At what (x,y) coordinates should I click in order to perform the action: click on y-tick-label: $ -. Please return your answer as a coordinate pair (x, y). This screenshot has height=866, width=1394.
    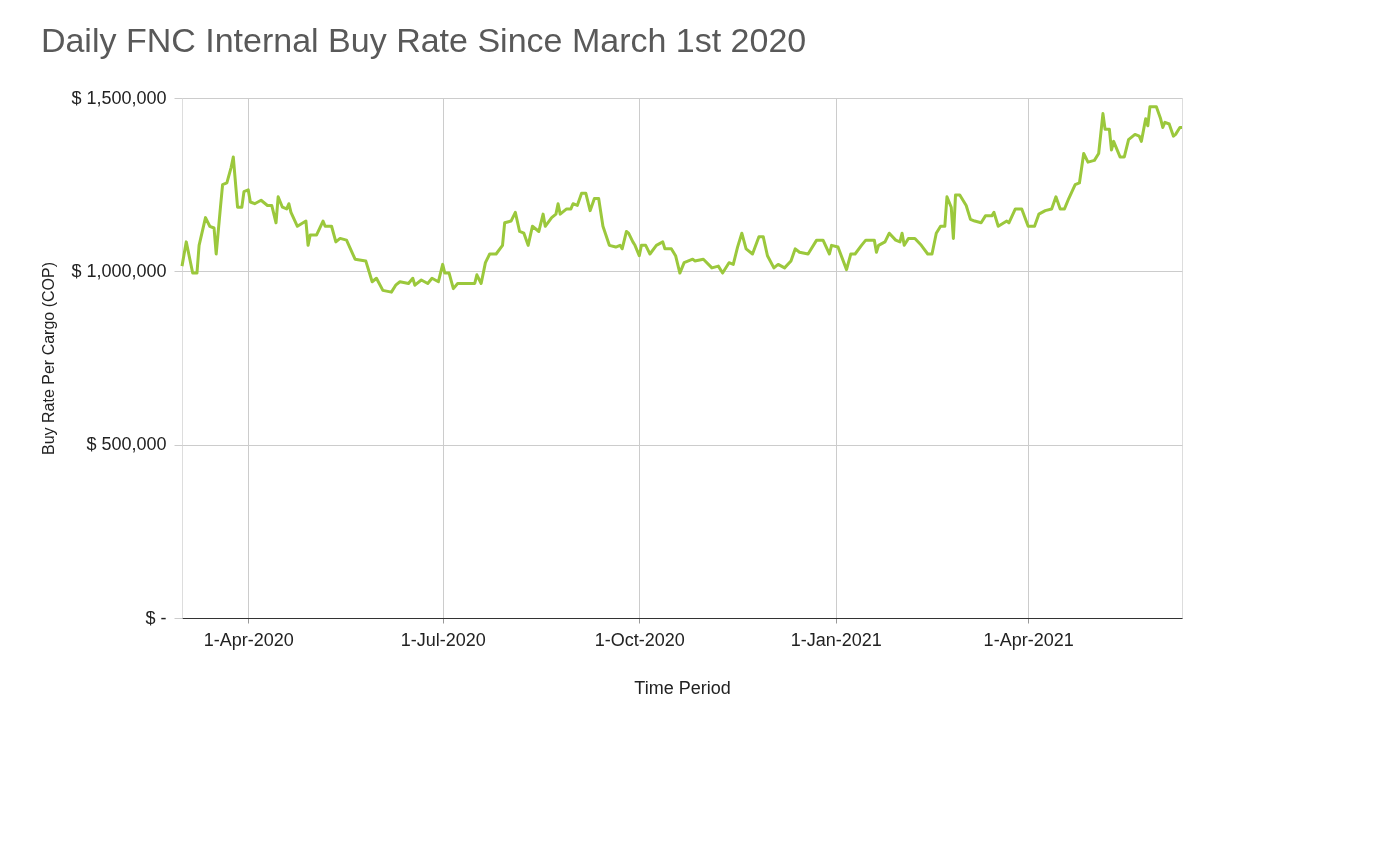
    Looking at the image, I should click on (156, 617).